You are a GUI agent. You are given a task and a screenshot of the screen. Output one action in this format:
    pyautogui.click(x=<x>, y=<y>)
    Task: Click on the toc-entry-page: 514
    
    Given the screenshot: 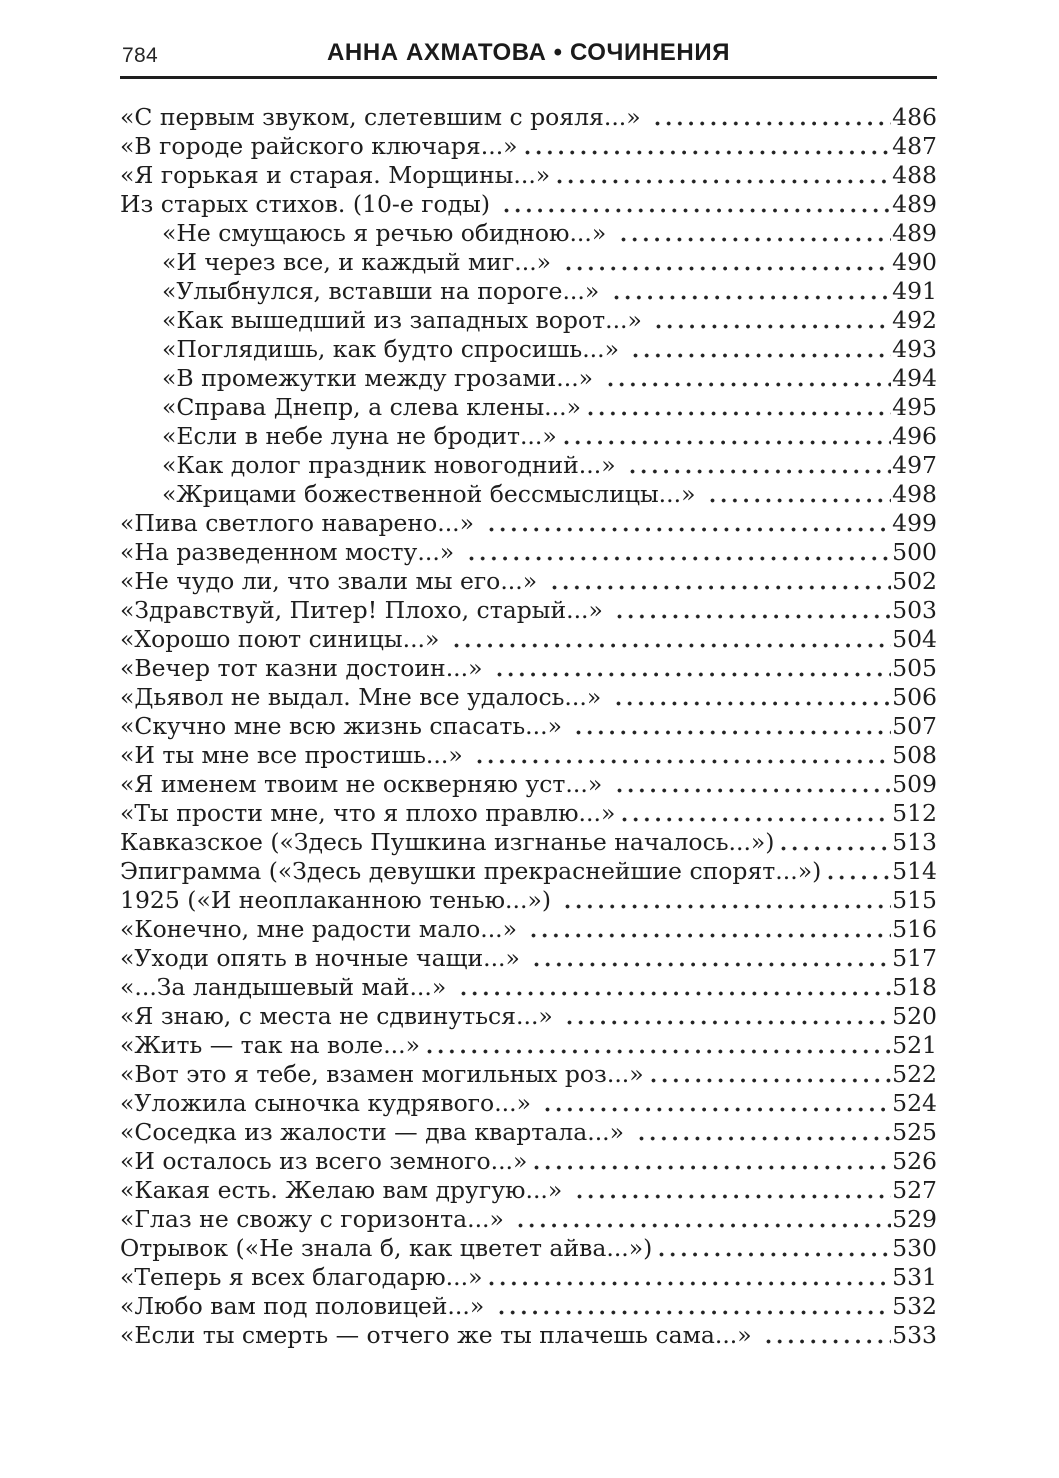 What is the action you would take?
    pyautogui.click(x=914, y=871)
    